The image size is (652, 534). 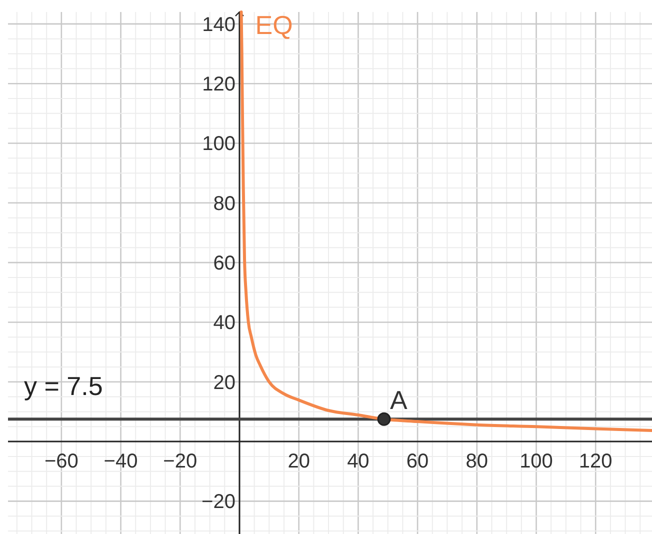 What do you see at coordinates (63, 386) in the screenshot?
I see `ref-line-label: y = 7.5` at bounding box center [63, 386].